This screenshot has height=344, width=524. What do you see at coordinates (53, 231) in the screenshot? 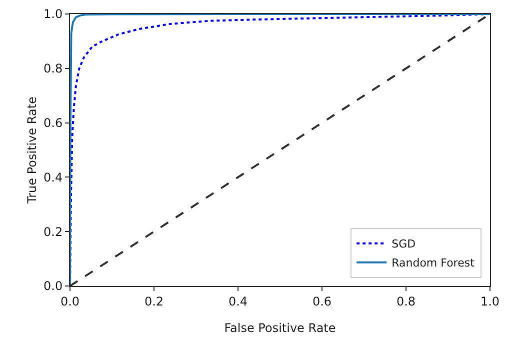
I see `y-tick-label: 0.2` at bounding box center [53, 231].